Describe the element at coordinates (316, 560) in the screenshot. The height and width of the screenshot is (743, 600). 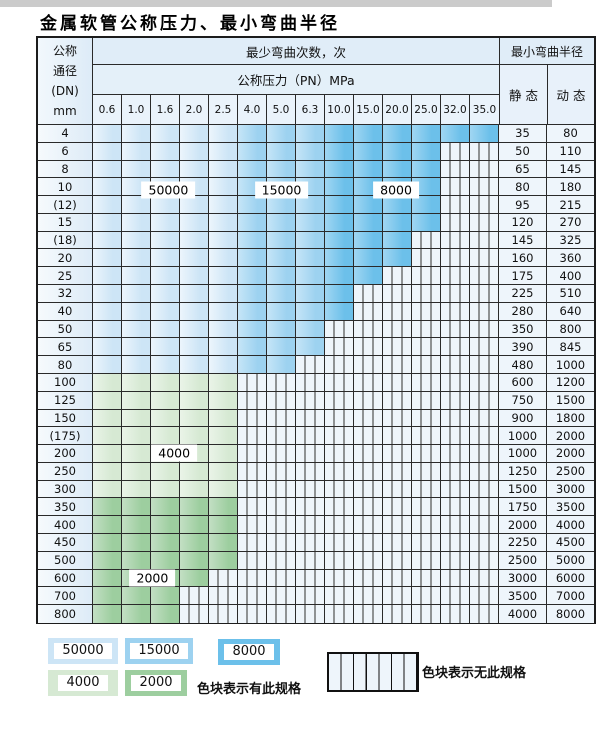
I see `table-row-dn-500: 500 2500 5000` at that location.